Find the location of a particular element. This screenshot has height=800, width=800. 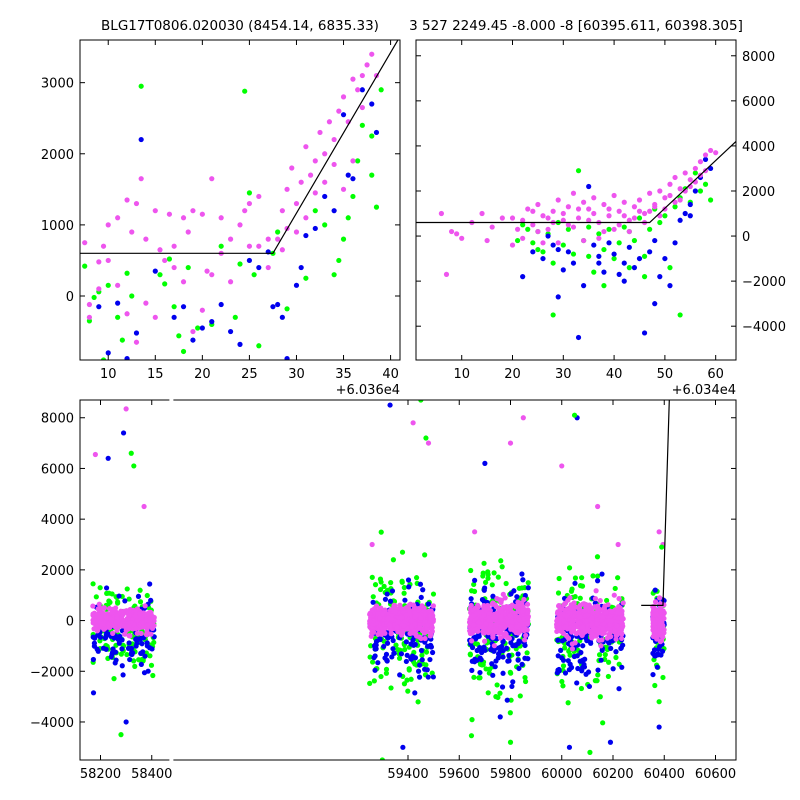

x-offset-label: +6.034e4 is located at coordinates (704, 390).